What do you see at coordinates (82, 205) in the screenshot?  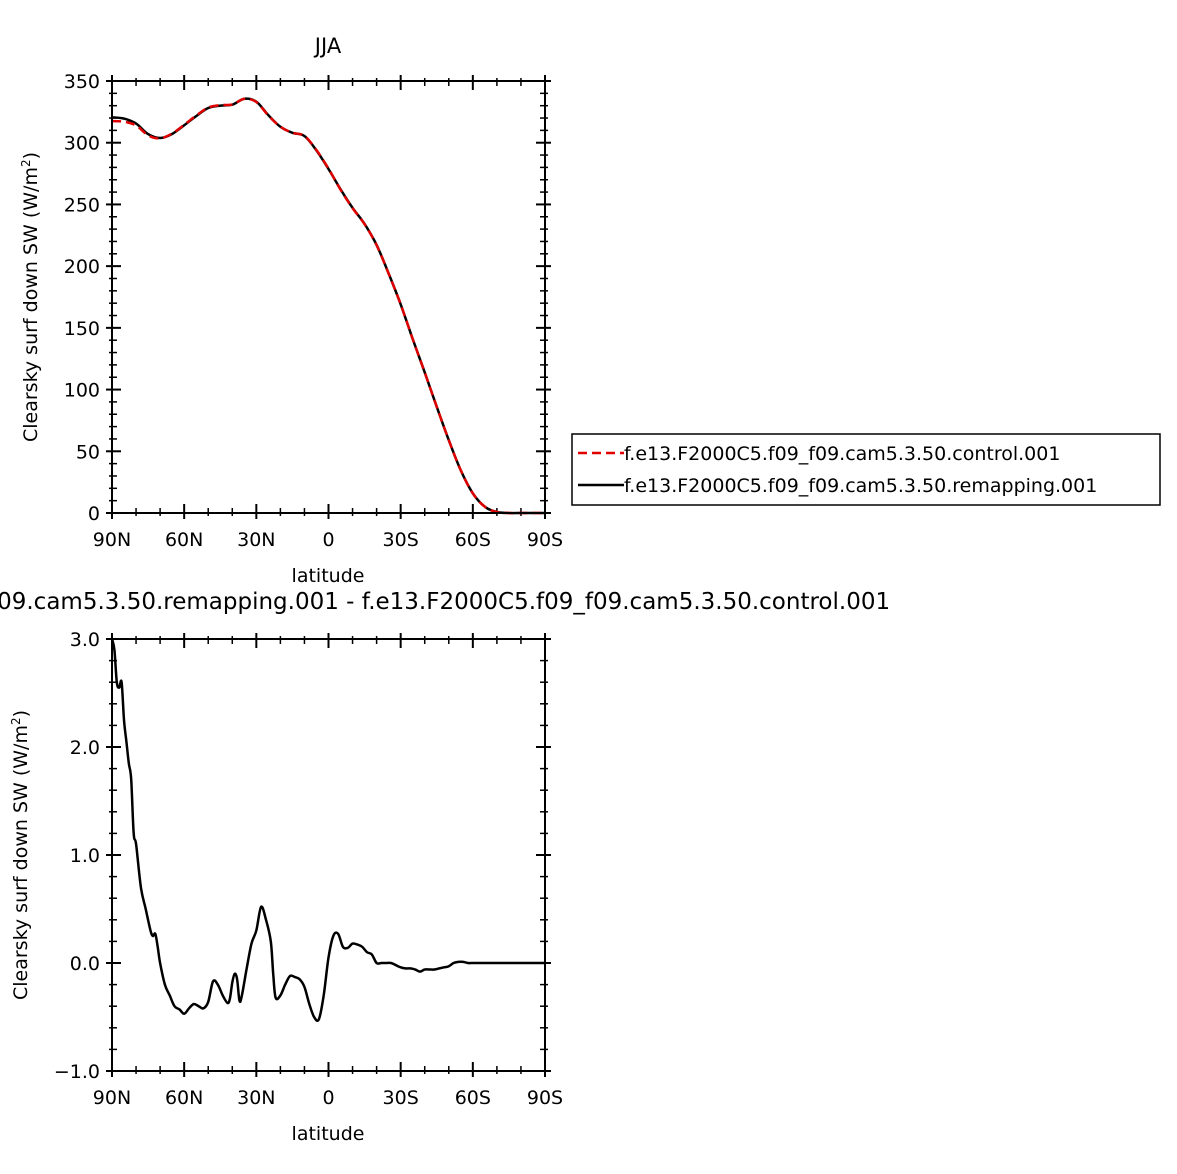 I see `top-y-tick-label: 250` at bounding box center [82, 205].